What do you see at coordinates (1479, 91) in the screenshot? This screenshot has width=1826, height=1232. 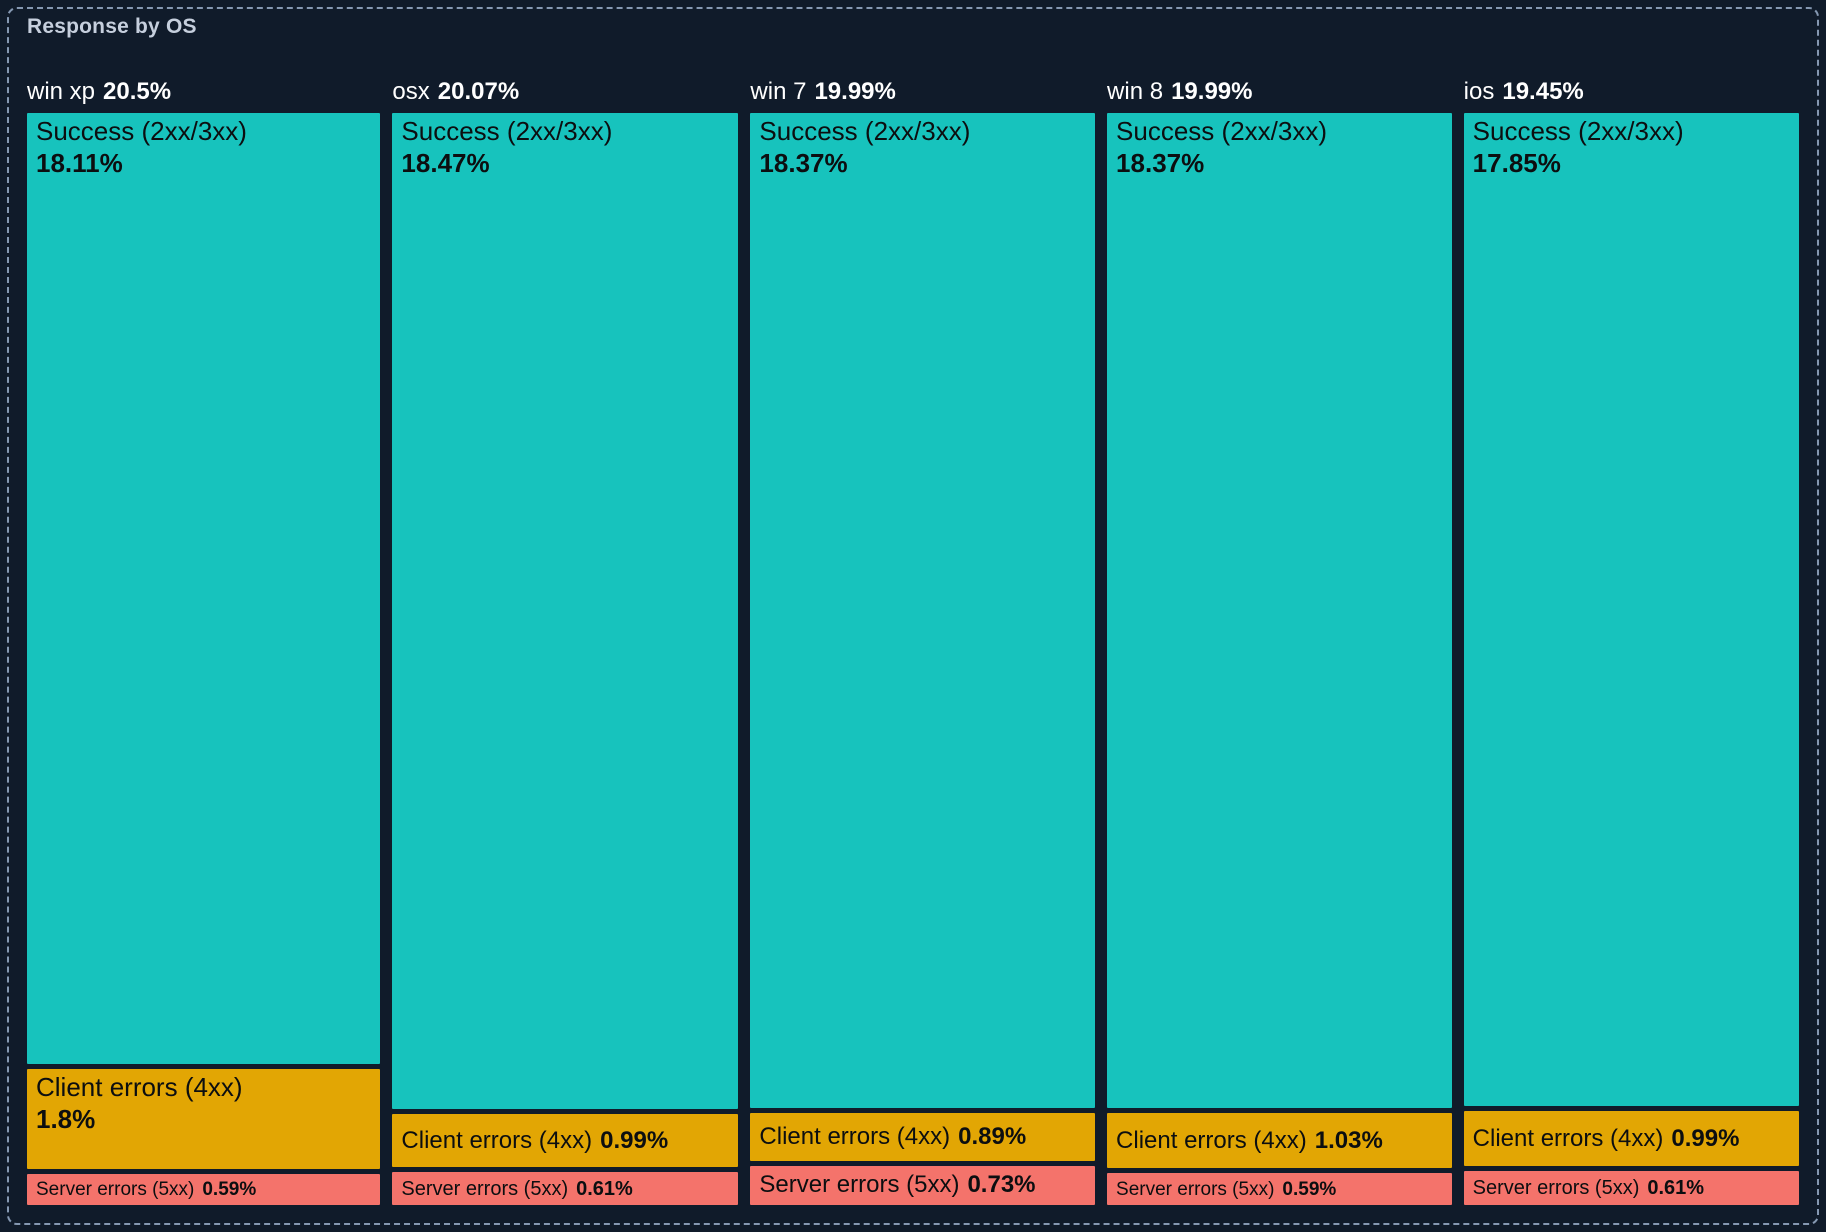 I see `os-label: ios` at bounding box center [1479, 91].